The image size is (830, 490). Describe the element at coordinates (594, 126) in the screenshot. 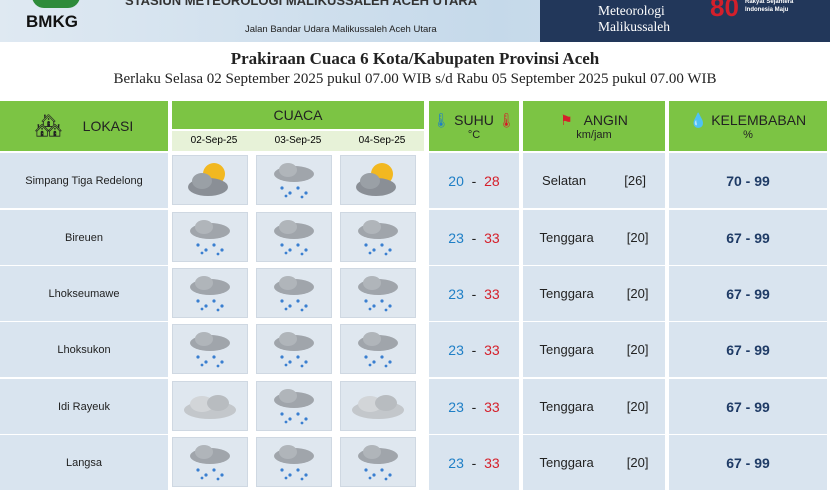

I see `header-angin: ⚑ ANGIN km/jam` at that location.